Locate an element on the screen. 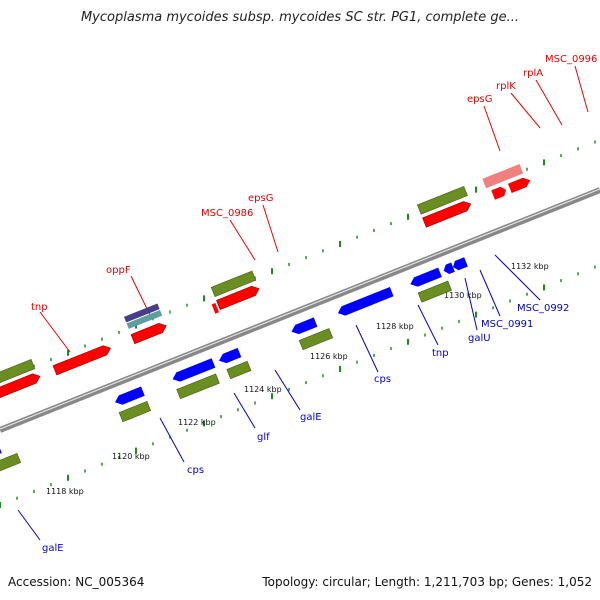 Image resolution: width=600 pixels, height=600 pixels. scale-label: 1126 kbp is located at coordinates (329, 356).